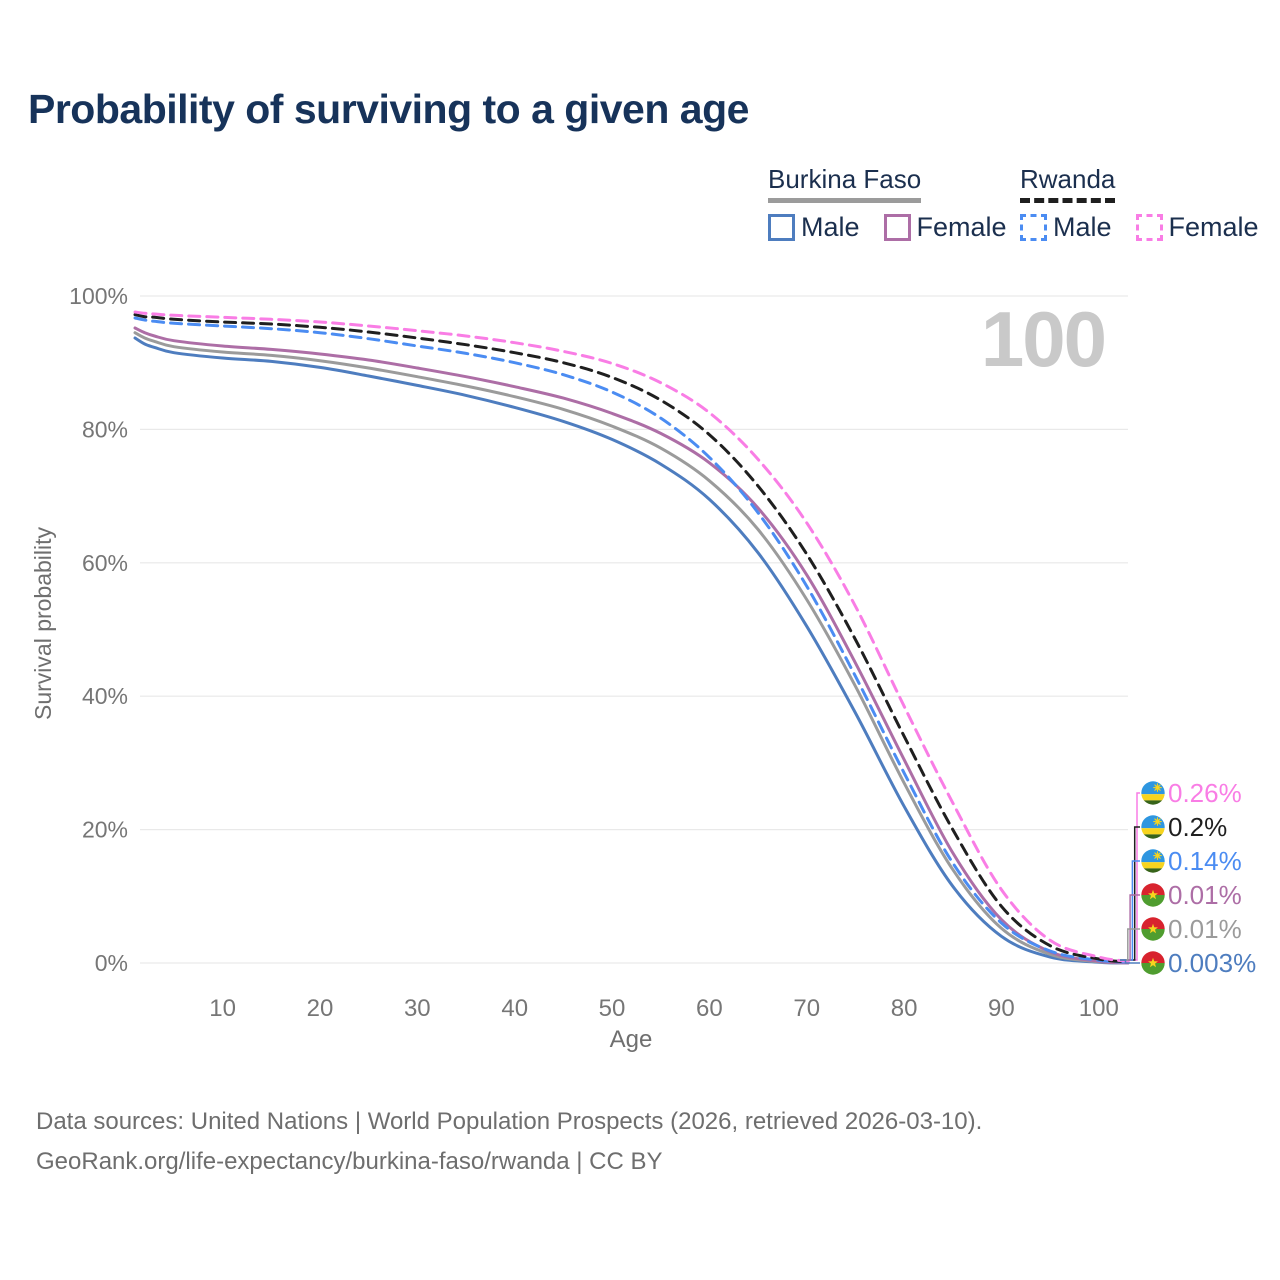 The width and height of the screenshot is (1280, 1280). What do you see at coordinates (1212, 963) in the screenshot?
I see `end-value-label: 0.003%` at bounding box center [1212, 963].